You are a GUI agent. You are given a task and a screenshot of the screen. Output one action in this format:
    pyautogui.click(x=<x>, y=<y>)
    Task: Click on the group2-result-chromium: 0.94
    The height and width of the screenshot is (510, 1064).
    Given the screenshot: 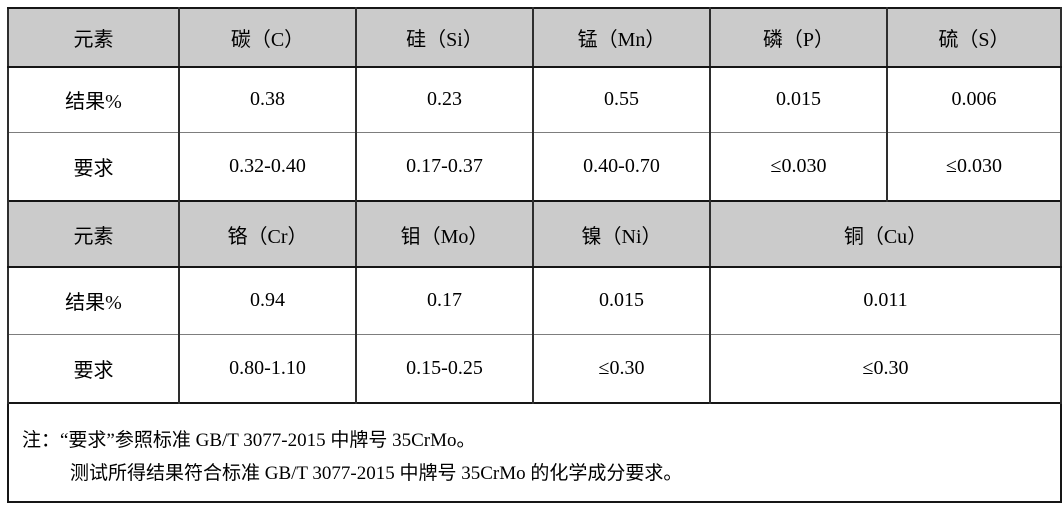 What is the action you would take?
    pyautogui.click(x=267, y=300)
    